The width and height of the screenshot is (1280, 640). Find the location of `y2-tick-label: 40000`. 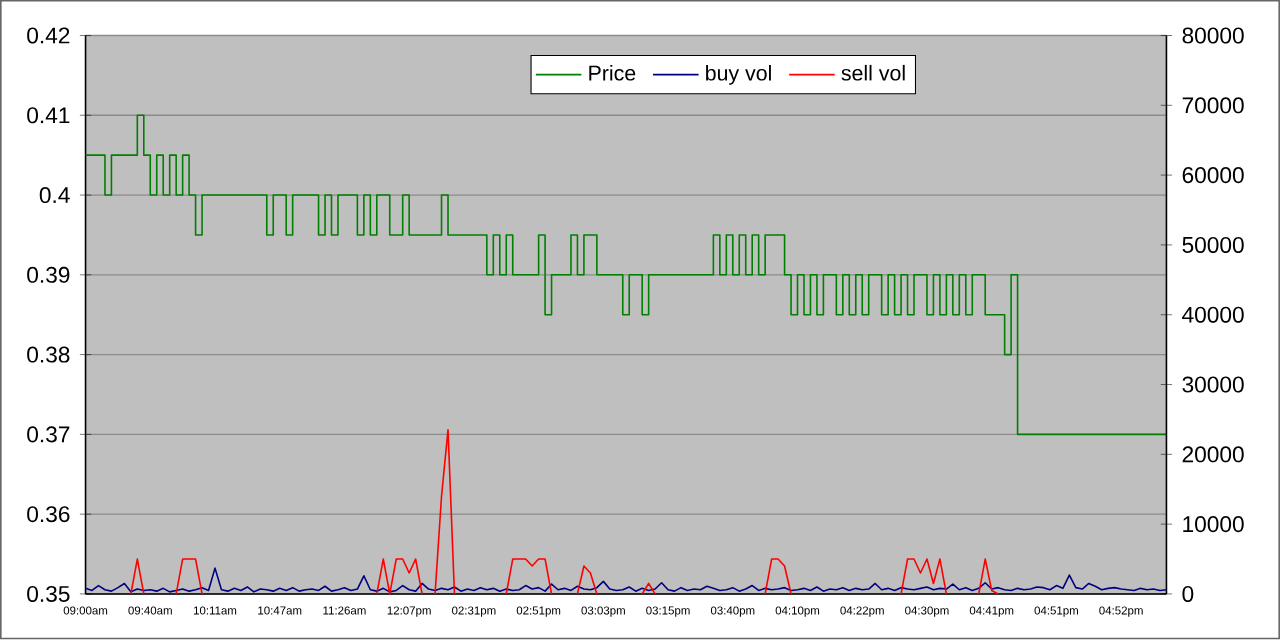

y2-tick-label: 40000 is located at coordinates (1213, 315).